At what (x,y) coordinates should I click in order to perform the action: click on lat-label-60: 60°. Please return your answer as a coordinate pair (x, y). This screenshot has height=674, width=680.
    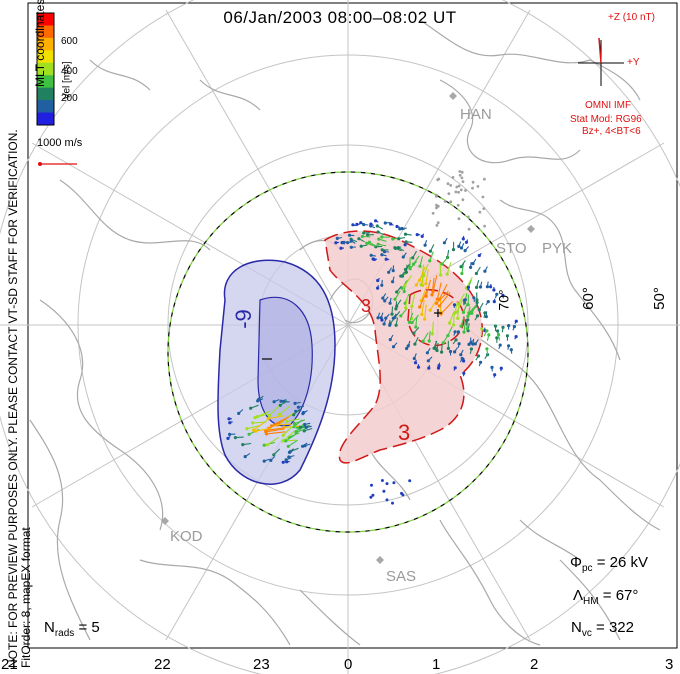
    Looking at the image, I should click on (588, 298).